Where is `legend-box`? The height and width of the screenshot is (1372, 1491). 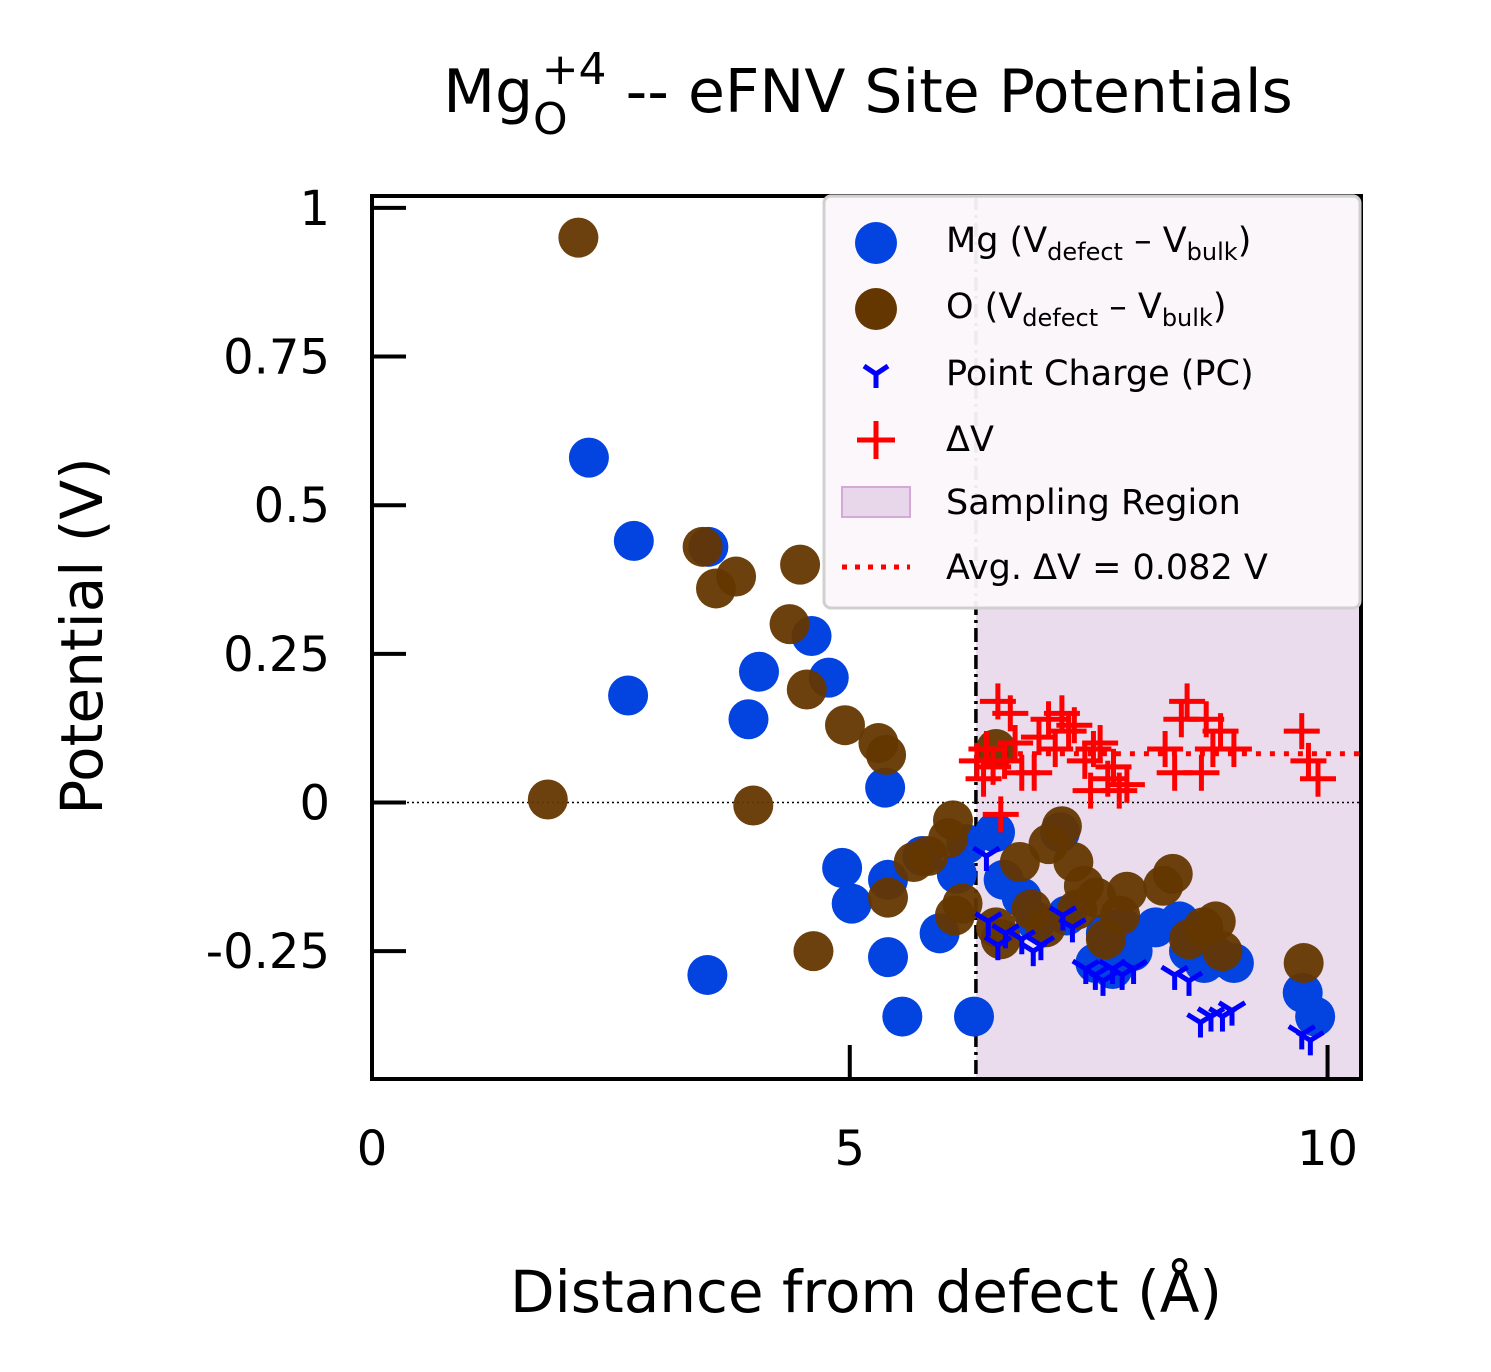
legend-box is located at coordinates (1092, 402).